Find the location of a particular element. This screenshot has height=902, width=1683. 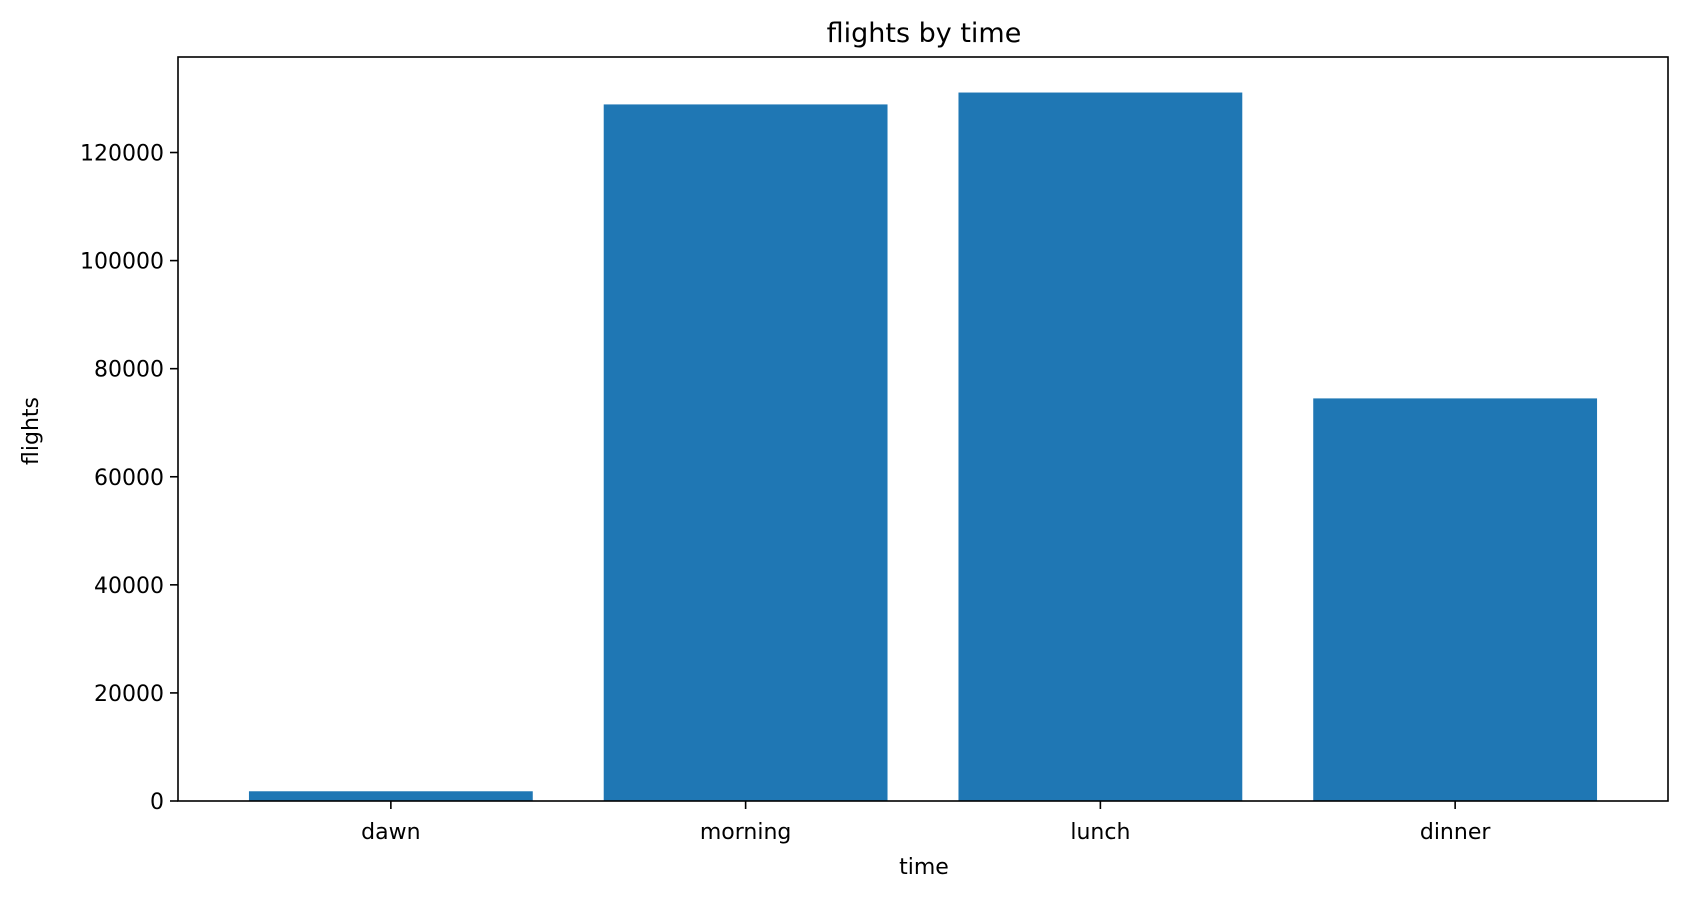

bar-dinner is located at coordinates (1455, 599).